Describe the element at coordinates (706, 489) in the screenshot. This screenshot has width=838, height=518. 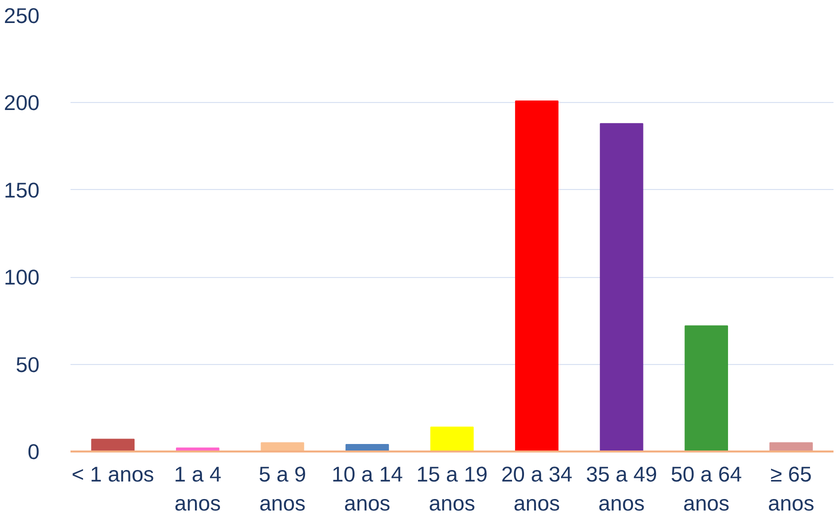
I see `x-tick-label: 50 a 64 anos` at that location.